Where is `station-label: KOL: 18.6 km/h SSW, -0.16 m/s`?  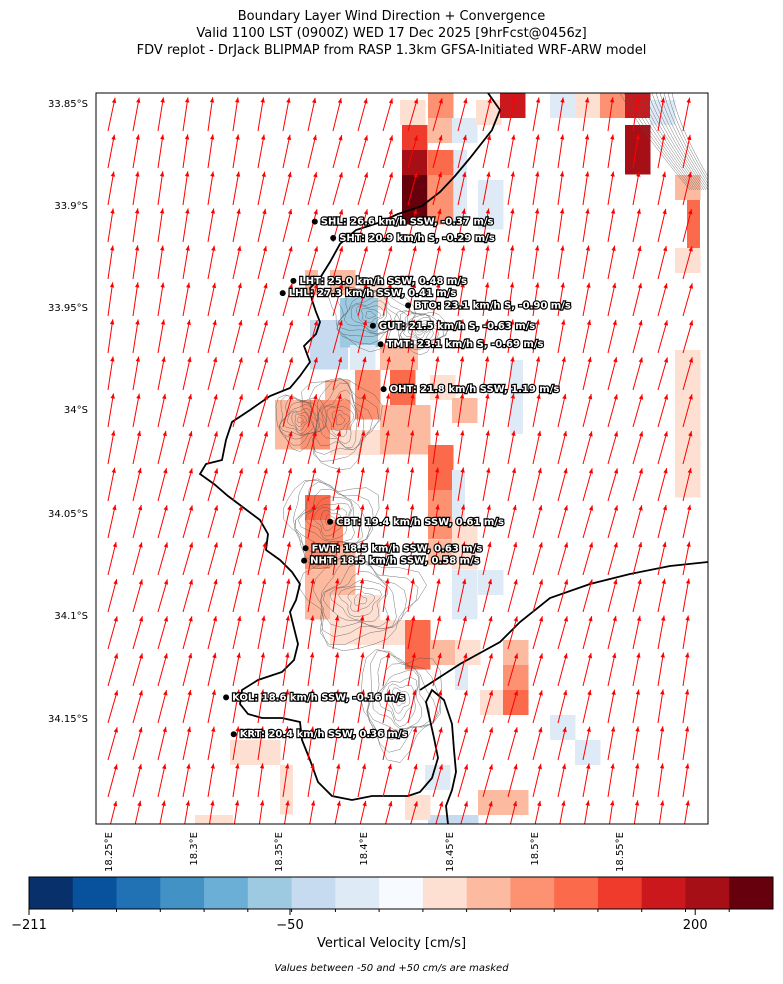 station-label: KOL: 18.6 km/h SSW, -0.16 m/s is located at coordinates (318, 697).